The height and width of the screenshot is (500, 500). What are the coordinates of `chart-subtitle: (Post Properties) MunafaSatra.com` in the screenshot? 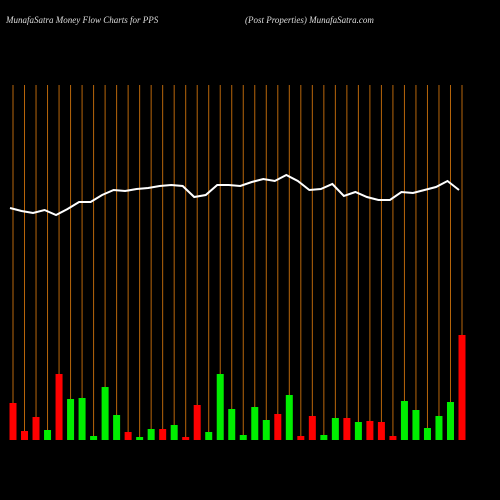 It's located at (309, 20).